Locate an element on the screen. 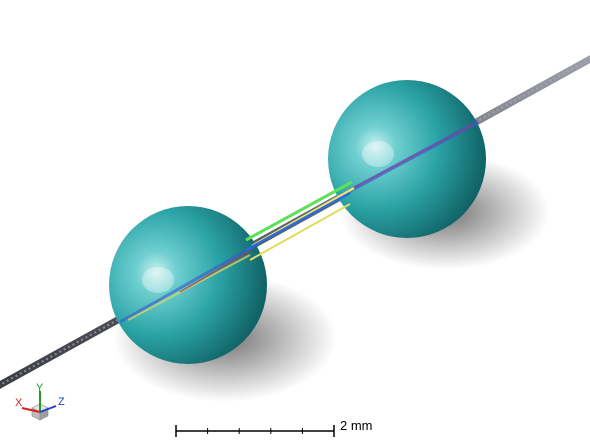 The image size is (590, 443). scale-bar-label: 2 mm is located at coordinates (356, 425).